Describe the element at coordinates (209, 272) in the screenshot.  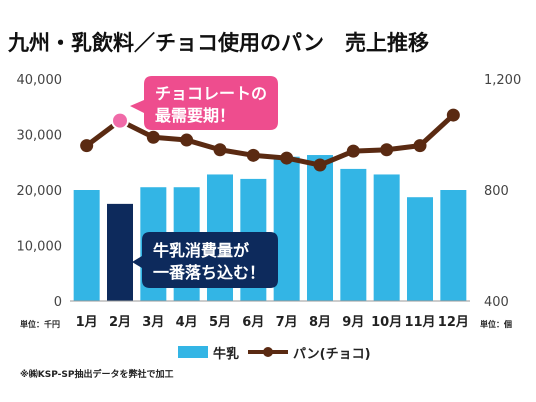
I see `callout-milk-line2: 一番落ち込む！` at that location.